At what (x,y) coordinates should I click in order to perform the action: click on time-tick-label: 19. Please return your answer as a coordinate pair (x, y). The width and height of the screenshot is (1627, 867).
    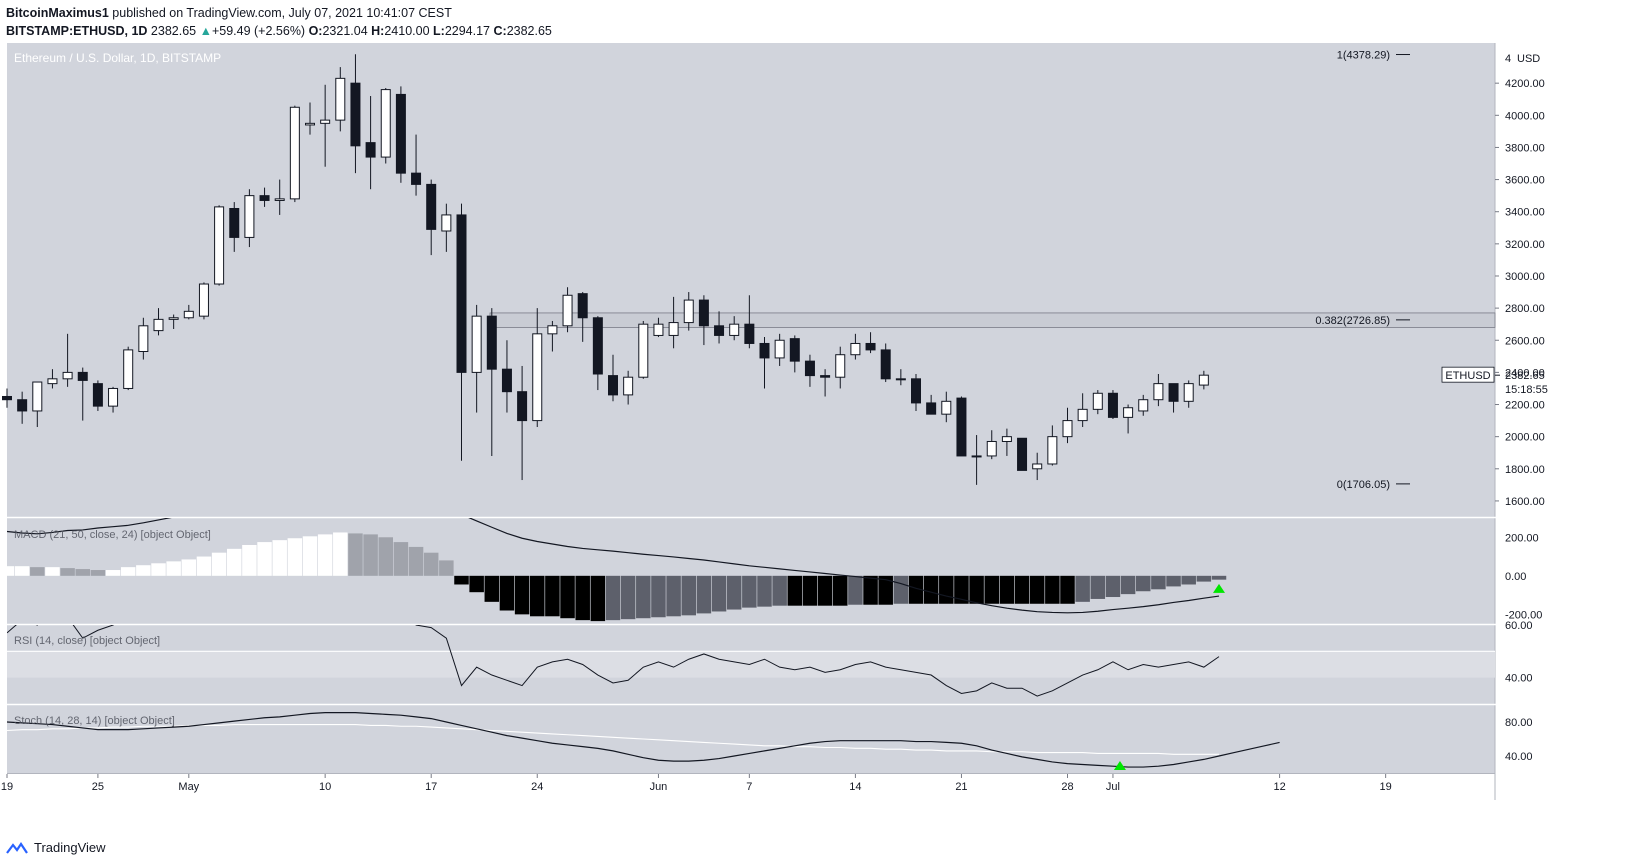
    Looking at the image, I should click on (7, 787).